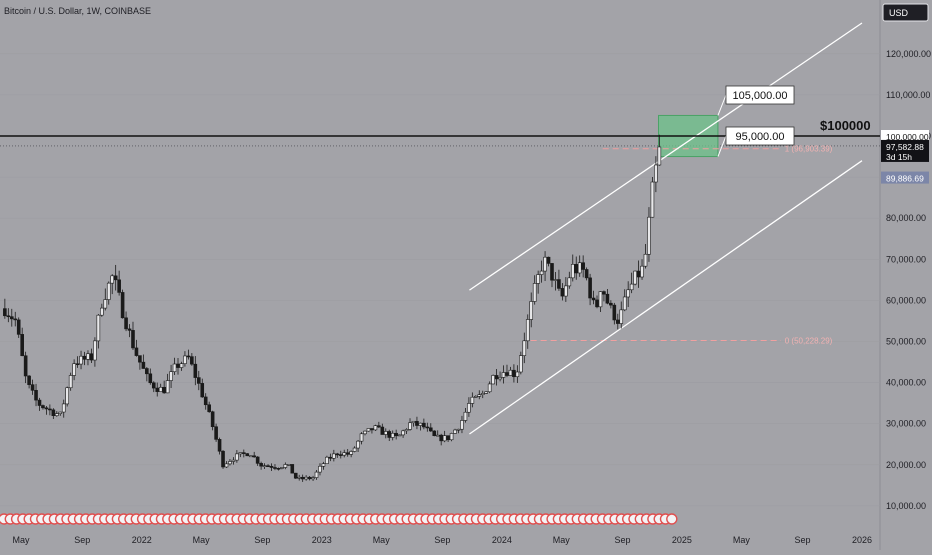 The image size is (932, 555). What do you see at coordinates (262, 540) in the screenshot?
I see `x-tick-label-4: Sep` at bounding box center [262, 540].